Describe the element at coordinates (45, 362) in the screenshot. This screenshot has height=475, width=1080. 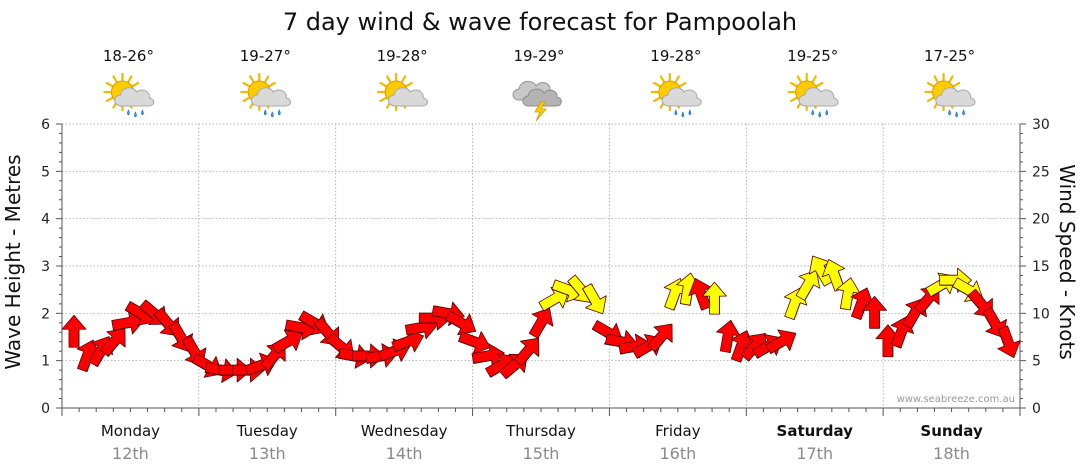
I see `y-left-tick-label: 1` at that location.